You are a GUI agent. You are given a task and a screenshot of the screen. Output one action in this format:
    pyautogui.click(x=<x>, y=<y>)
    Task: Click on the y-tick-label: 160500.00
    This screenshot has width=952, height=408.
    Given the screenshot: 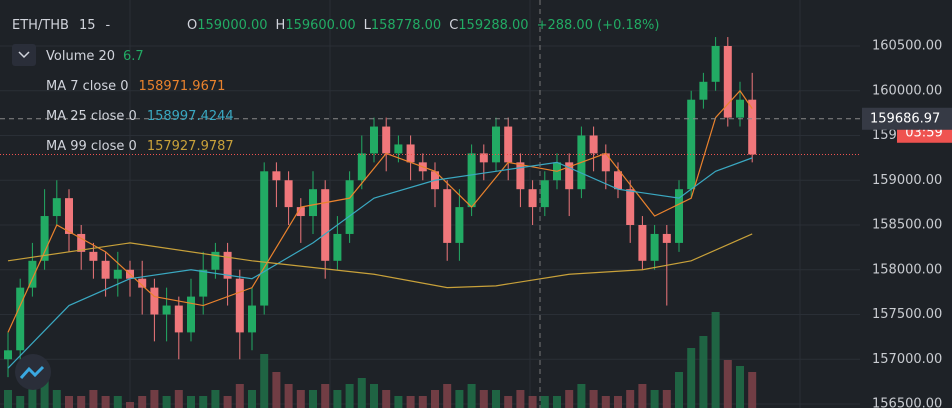 What is the action you would take?
    pyautogui.click(x=907, y=46)
    